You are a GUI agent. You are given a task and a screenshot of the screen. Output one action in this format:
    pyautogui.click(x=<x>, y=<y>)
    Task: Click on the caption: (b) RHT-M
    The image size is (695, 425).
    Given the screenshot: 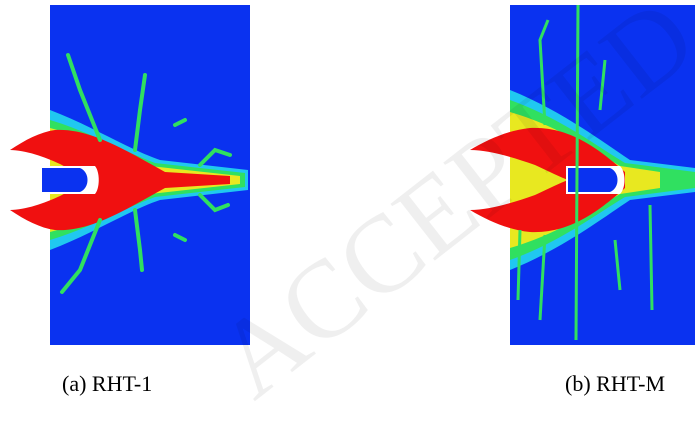 What is the action you would take?
    pyautogui.click(x=615, y=383)
    